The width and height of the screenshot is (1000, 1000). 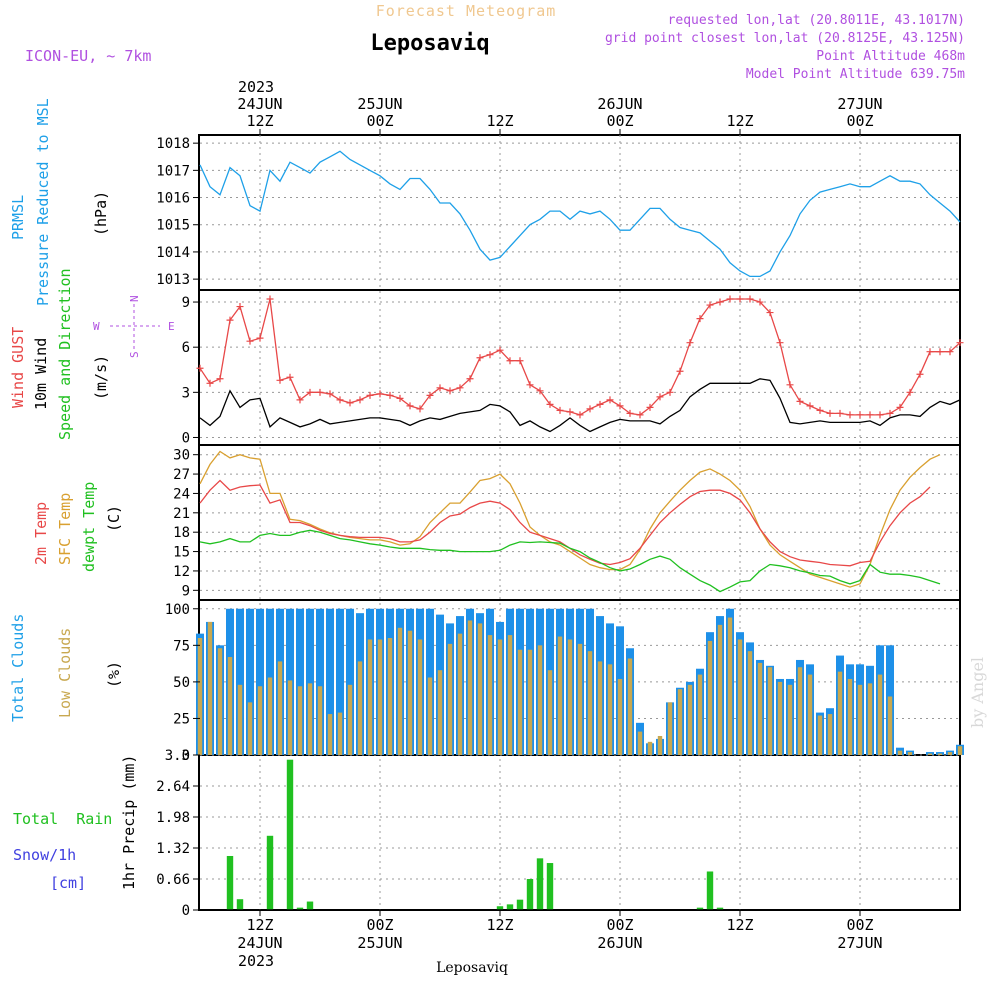 I want to click on label-prmsl-unit: (hPa), so click(x=101, y=213).